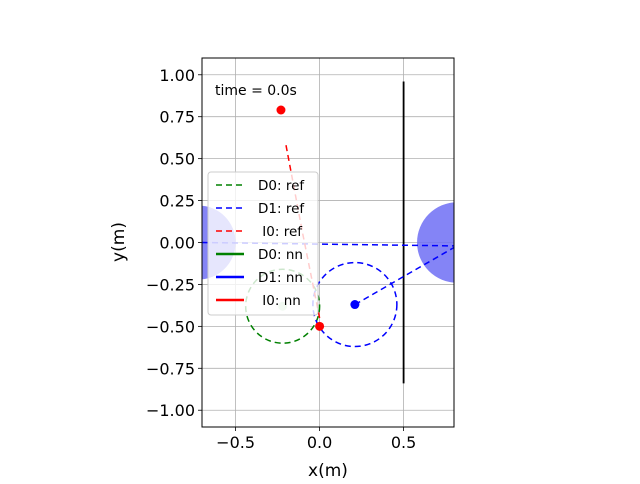  What do you see at coordinates (281, 209) in the screenshot?
I see `legend-label: D1: ref` at bounding box center [281, 209].